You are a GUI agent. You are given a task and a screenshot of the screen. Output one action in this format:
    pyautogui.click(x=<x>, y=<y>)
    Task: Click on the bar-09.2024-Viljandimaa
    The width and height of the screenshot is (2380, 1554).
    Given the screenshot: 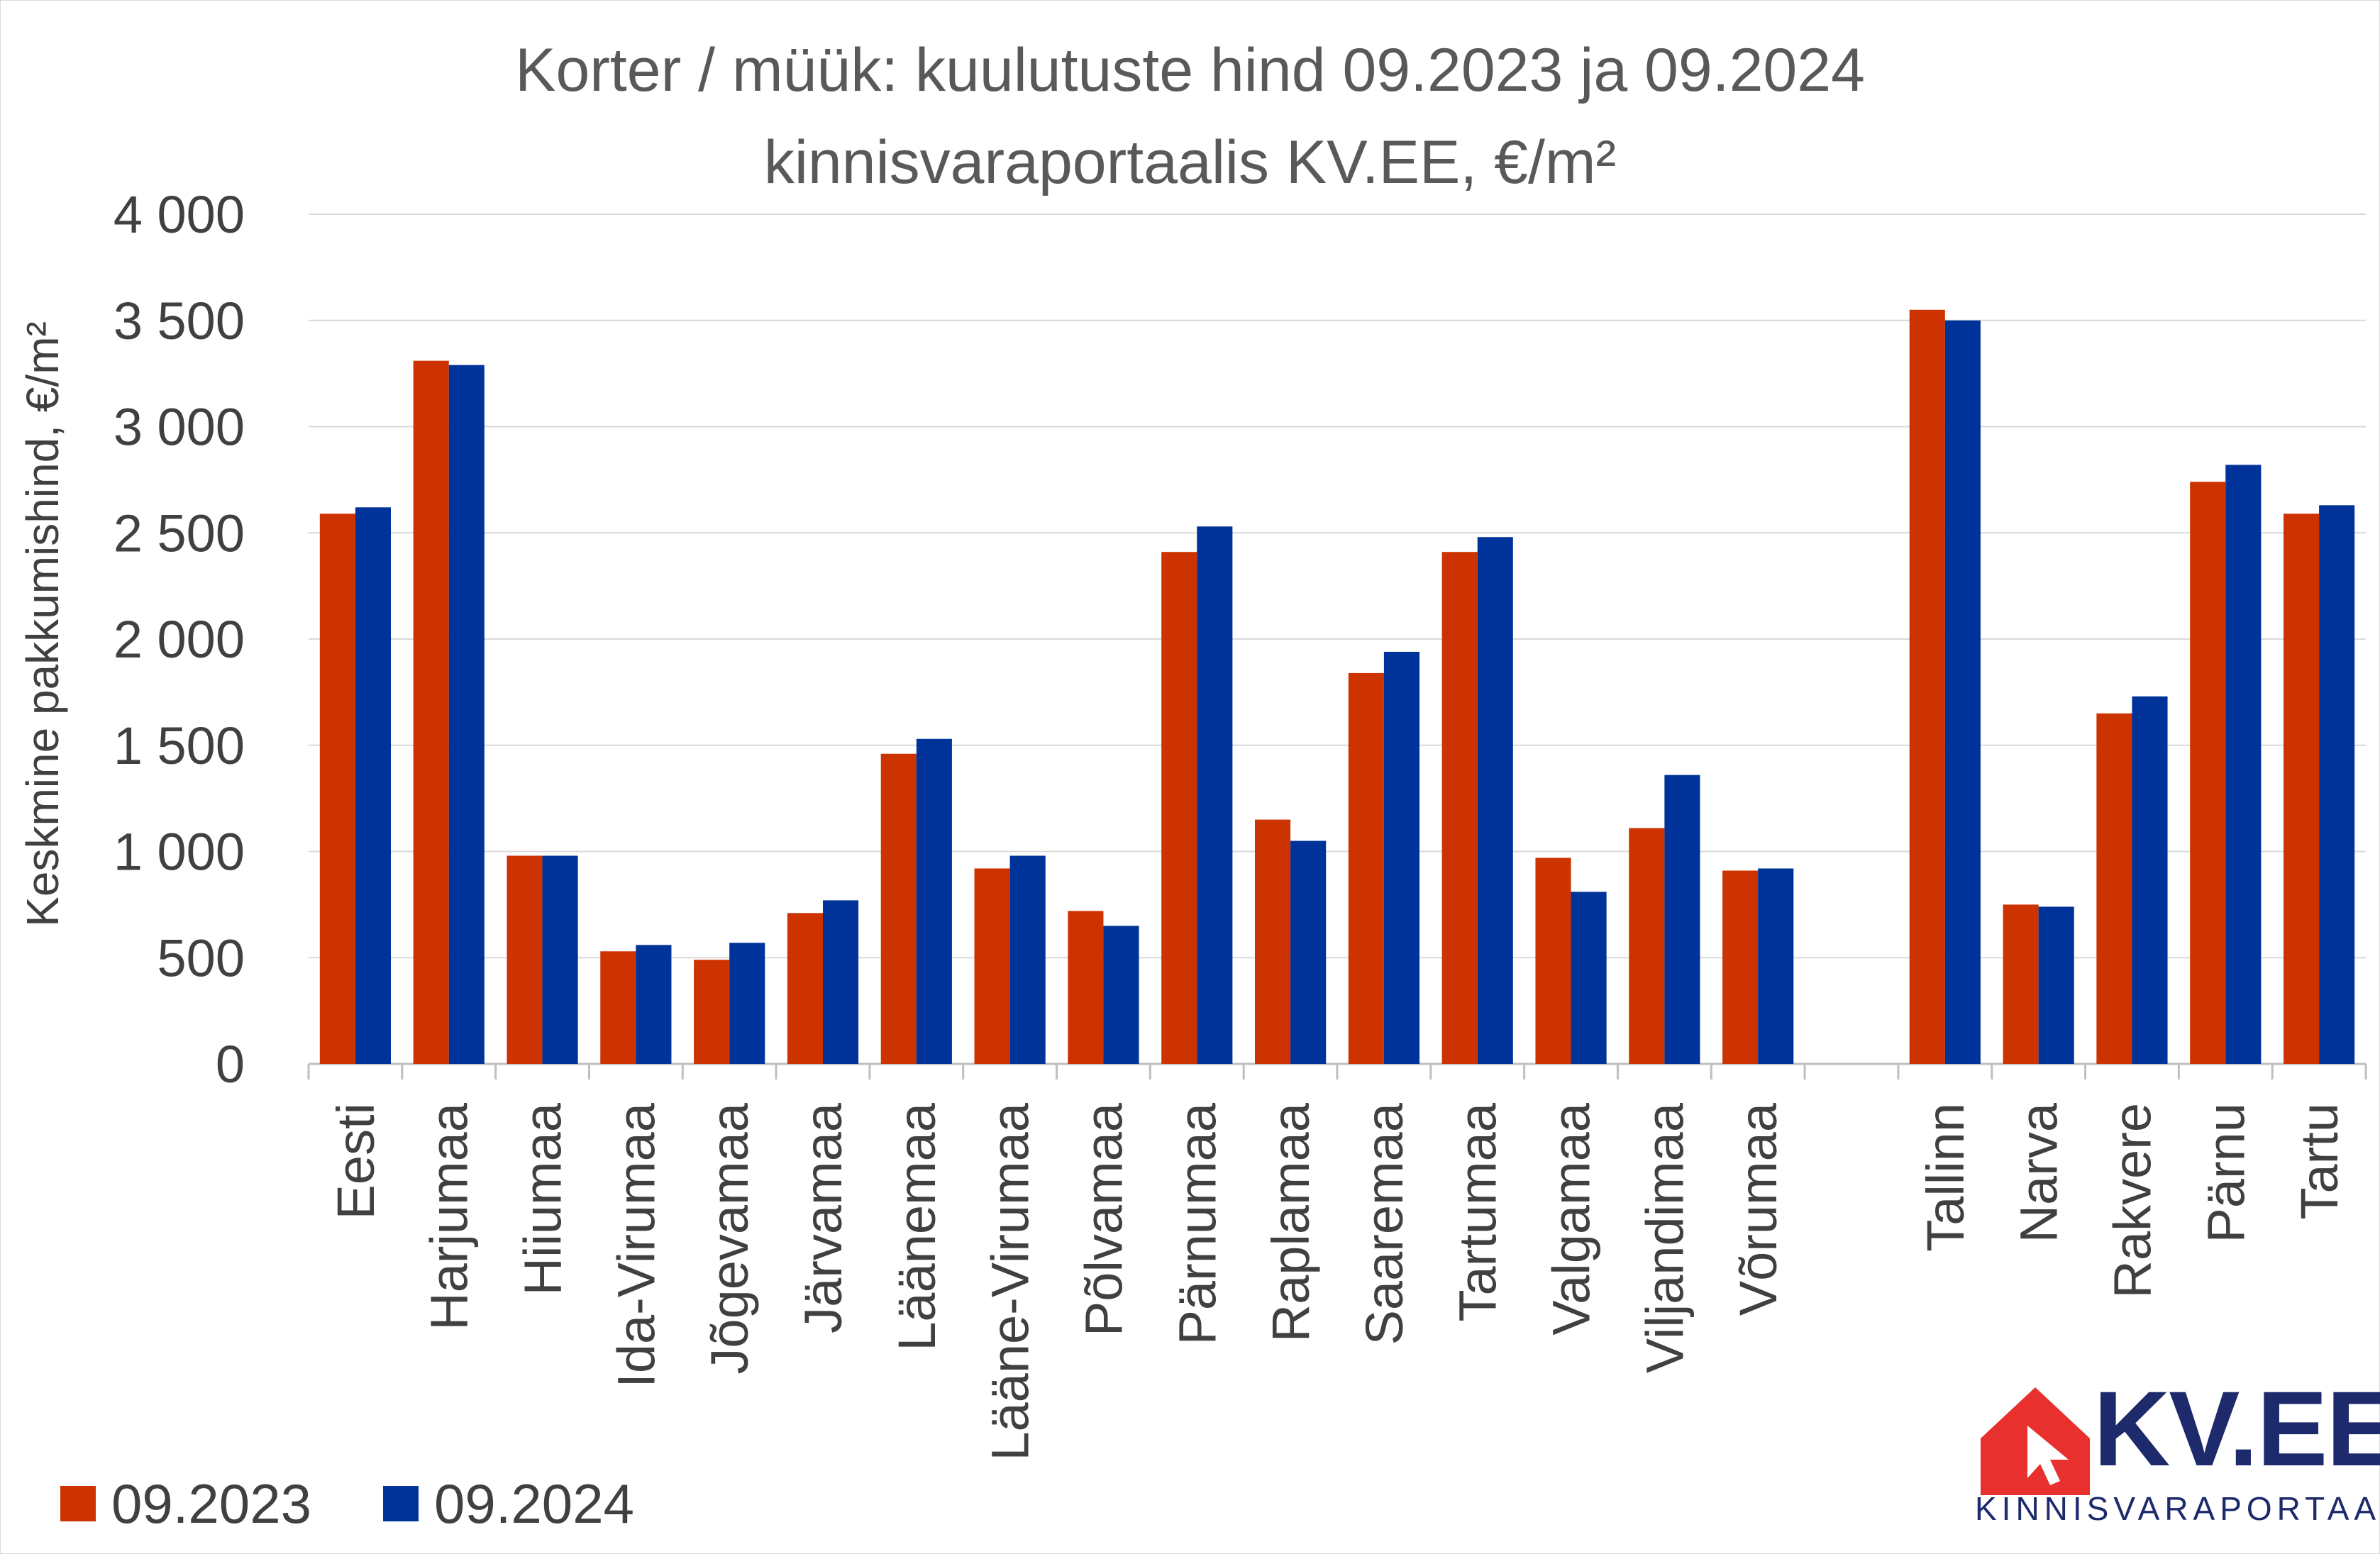 What is the action you would take?
    pyautogui.click(x=1682, y=920)
    